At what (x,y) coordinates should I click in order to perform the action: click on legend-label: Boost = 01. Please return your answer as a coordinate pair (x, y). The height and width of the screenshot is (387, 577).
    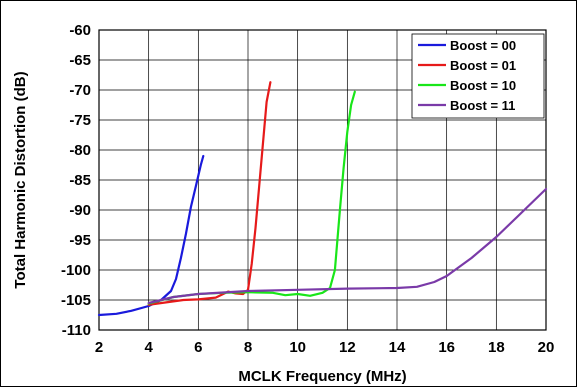
    Looking at the image, I should click on (483, 65).